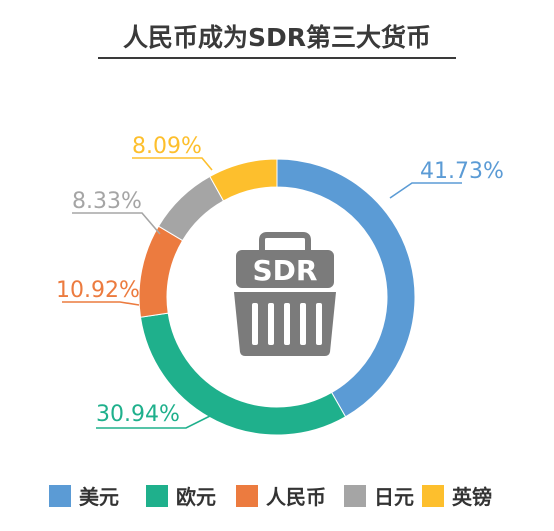 The height and width of the screenshot is (531, 554). I want to click on value-label-jpy: 8.33%, so click(107, 201).